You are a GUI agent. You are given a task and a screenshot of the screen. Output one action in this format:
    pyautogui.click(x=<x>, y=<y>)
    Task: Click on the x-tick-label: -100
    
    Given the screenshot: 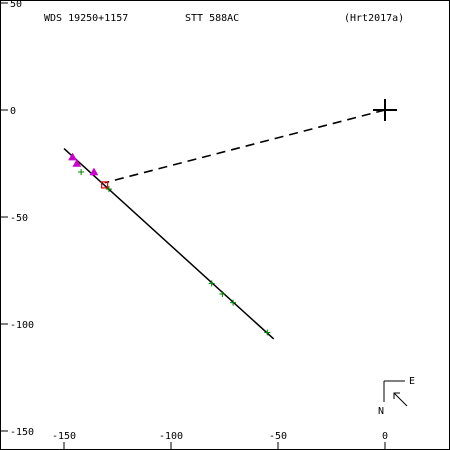 What is the action you would take?
    pyautogui.click(x=171, y=436)
    